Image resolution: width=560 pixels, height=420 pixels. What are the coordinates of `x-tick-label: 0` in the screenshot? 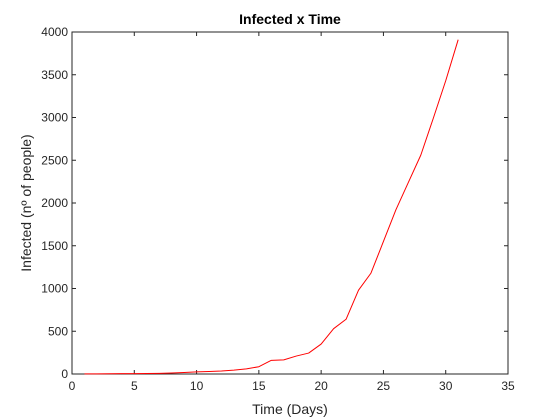 It's located at (72, 386).